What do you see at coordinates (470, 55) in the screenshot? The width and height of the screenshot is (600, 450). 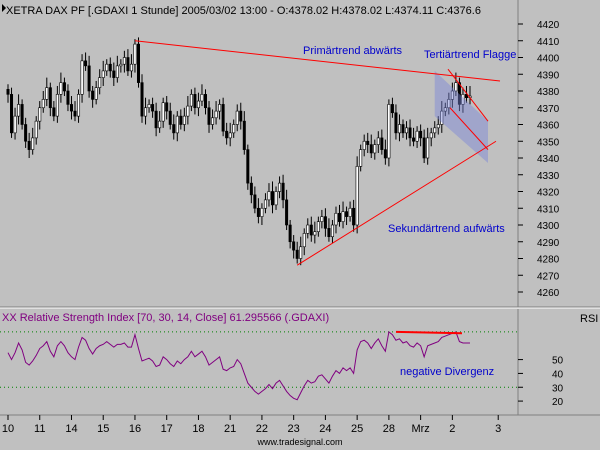 I see `annotation-tertiary: Tertiärtrend Flagge` at bounding box center [470, 55].